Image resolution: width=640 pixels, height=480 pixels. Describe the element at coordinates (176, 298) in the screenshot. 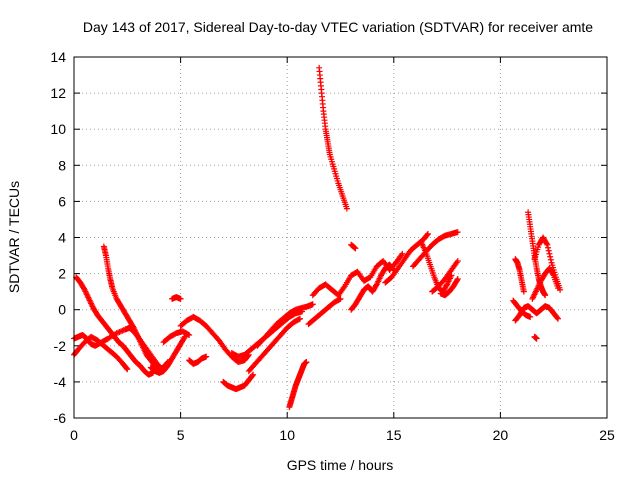

I see `series-arc-f` at that location.